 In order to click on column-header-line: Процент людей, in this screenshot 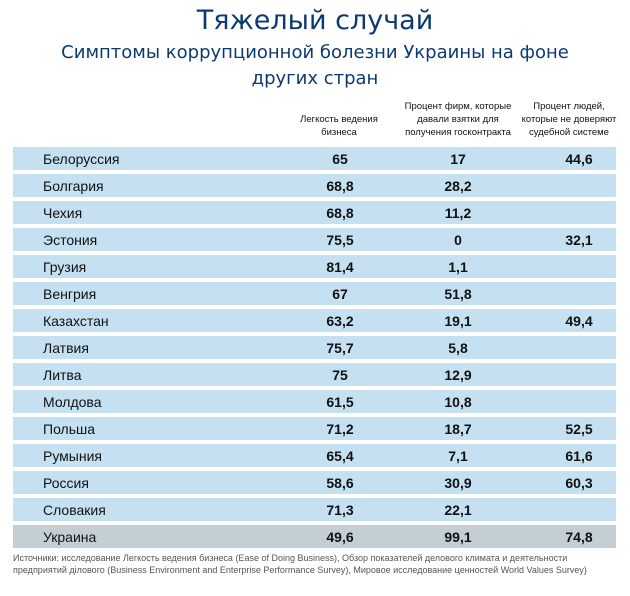, I will do `click(569, 106)`.